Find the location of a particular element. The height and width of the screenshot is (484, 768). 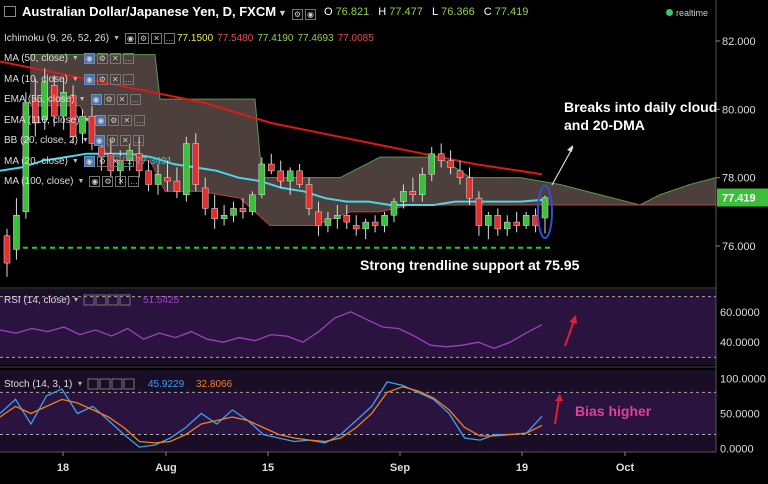

indicator-value: 77.0085 is located at coordinates (355, 38).